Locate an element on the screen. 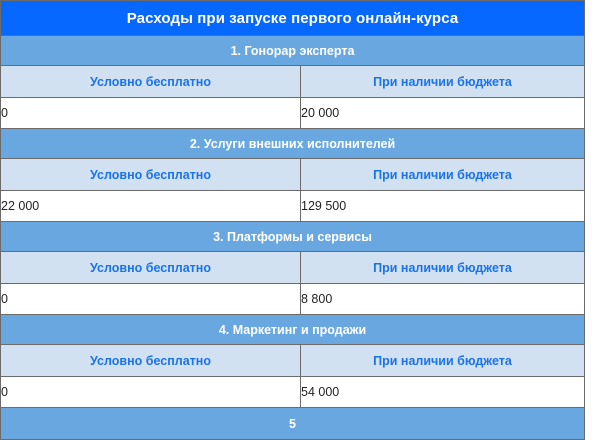  section-heading-row: 4. Маркетинг и продажи is located at coordinates (293, 329).